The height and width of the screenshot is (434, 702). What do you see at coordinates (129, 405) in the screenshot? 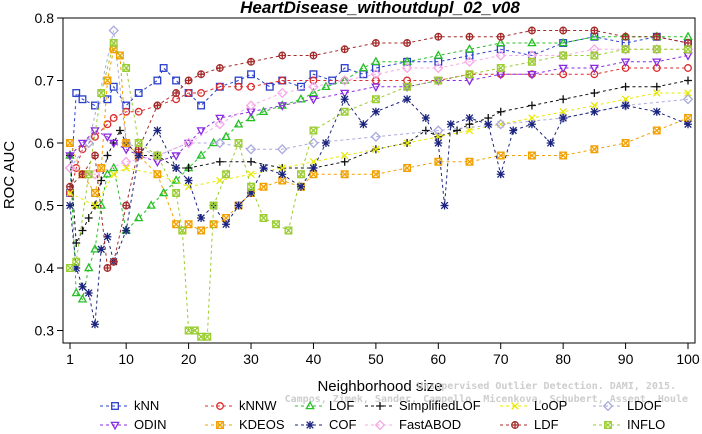
I see `legend-item-knn: kNN` at bounding box center [129, 405].